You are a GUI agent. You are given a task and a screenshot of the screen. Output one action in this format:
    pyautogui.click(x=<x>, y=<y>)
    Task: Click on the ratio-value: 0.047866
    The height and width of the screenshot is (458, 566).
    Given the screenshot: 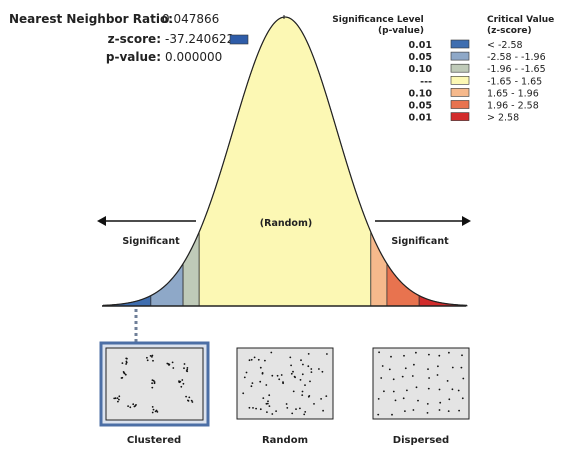 What is the action you would take?
    pyautogui.click(x=190, y=19)
    